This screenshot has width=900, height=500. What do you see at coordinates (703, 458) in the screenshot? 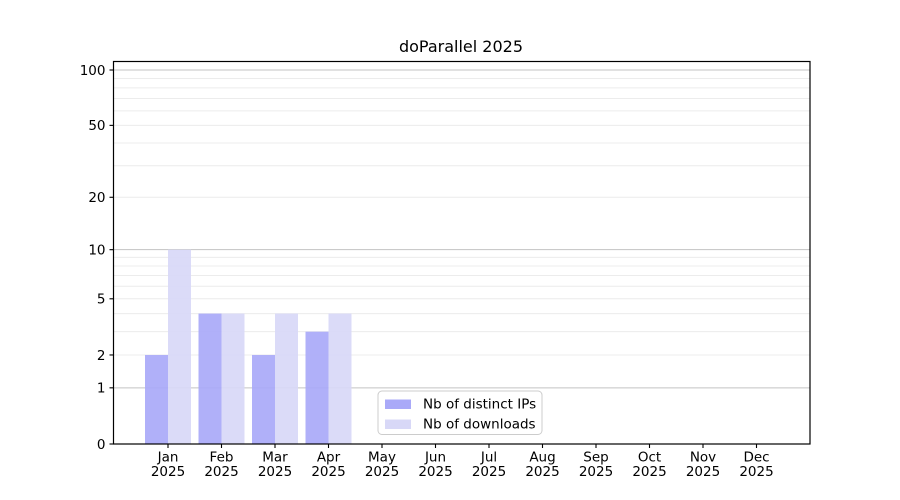
I see `x-tick-label-month: Nov` at bounding box center [703, 458].